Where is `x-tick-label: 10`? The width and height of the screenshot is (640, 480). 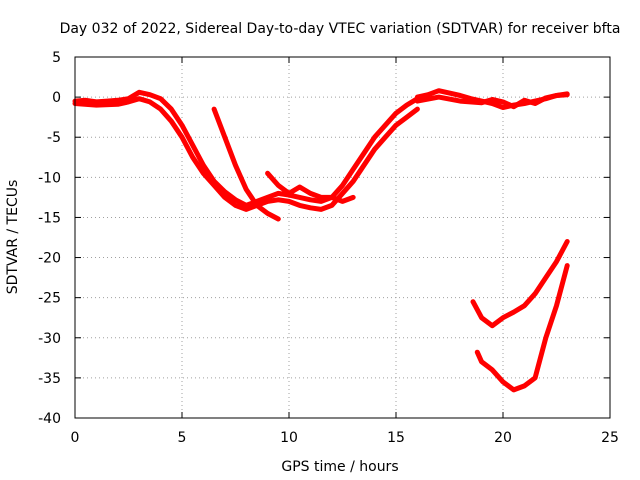
x-tick-label: 10 is located at coordinates (289, 438).